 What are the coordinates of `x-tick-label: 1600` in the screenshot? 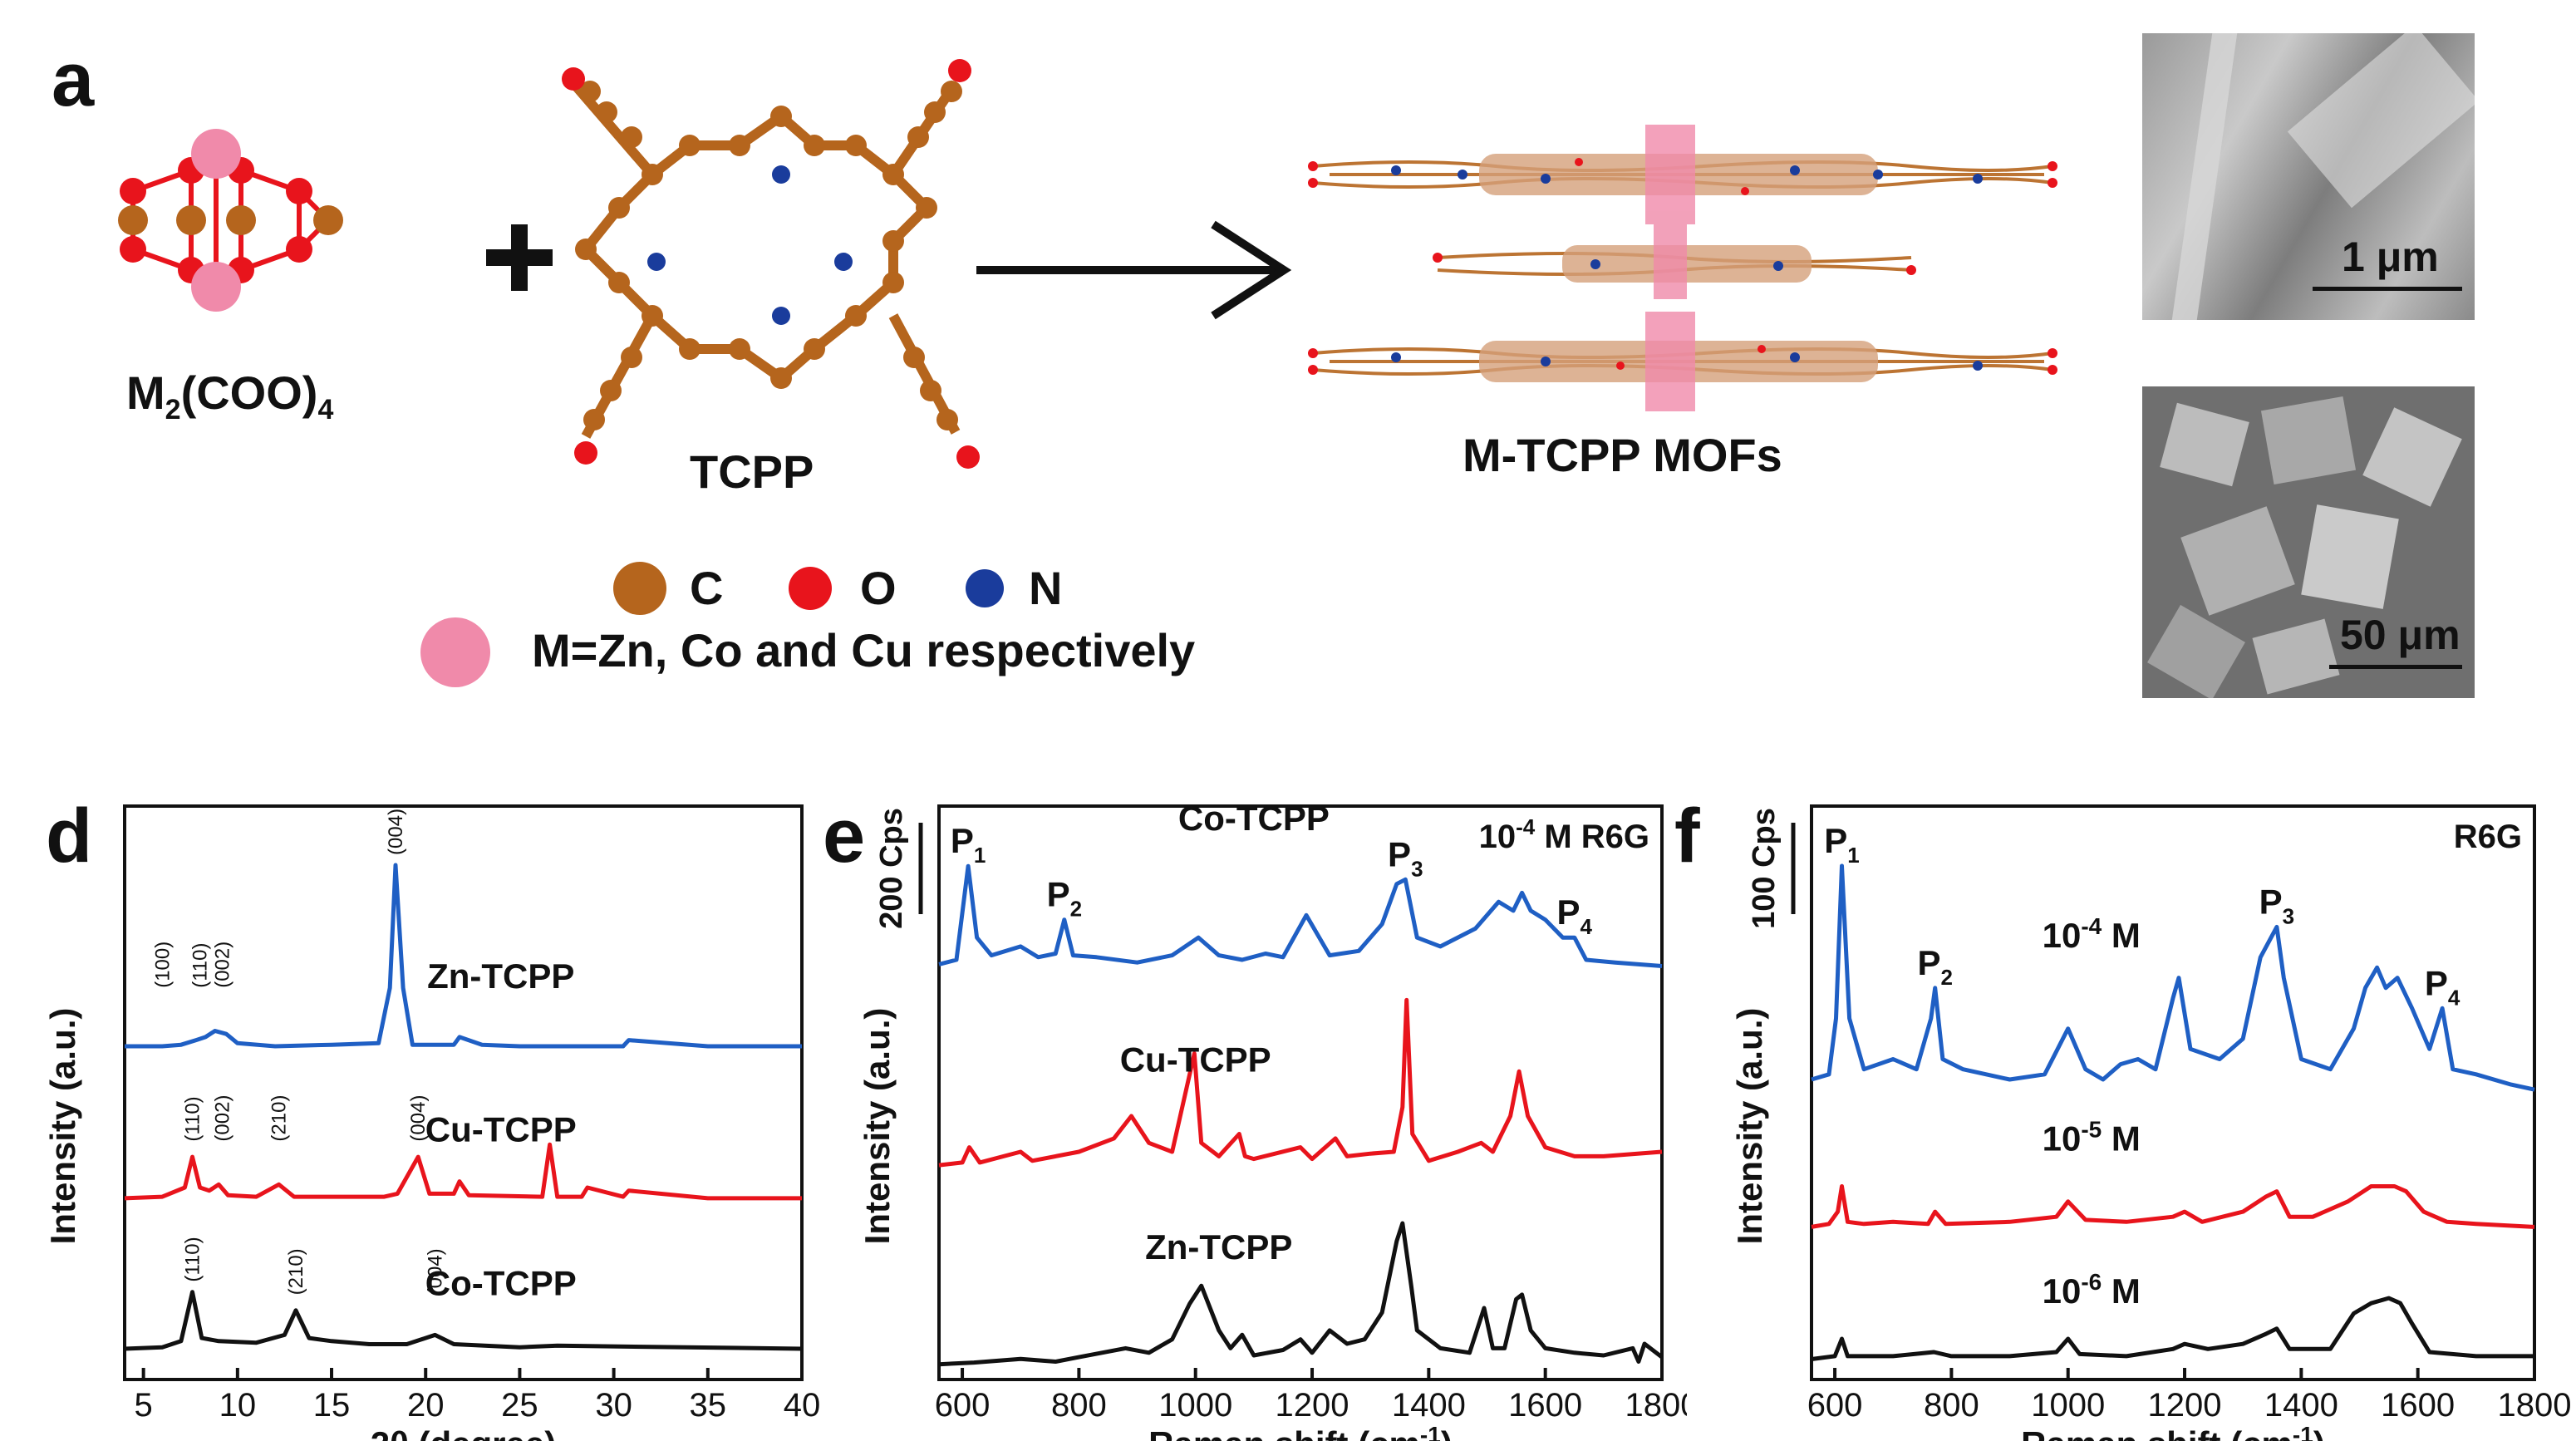 It's located at (1545, 1405).